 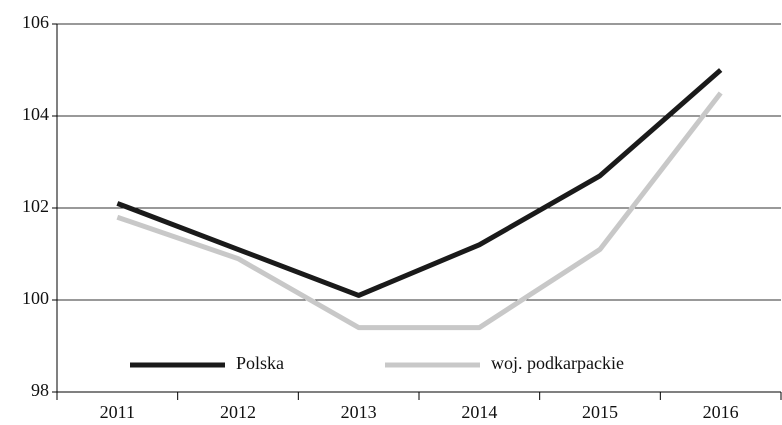 I want to click on legend-label: woj. podkarpackie, so click(x=557, y=363).